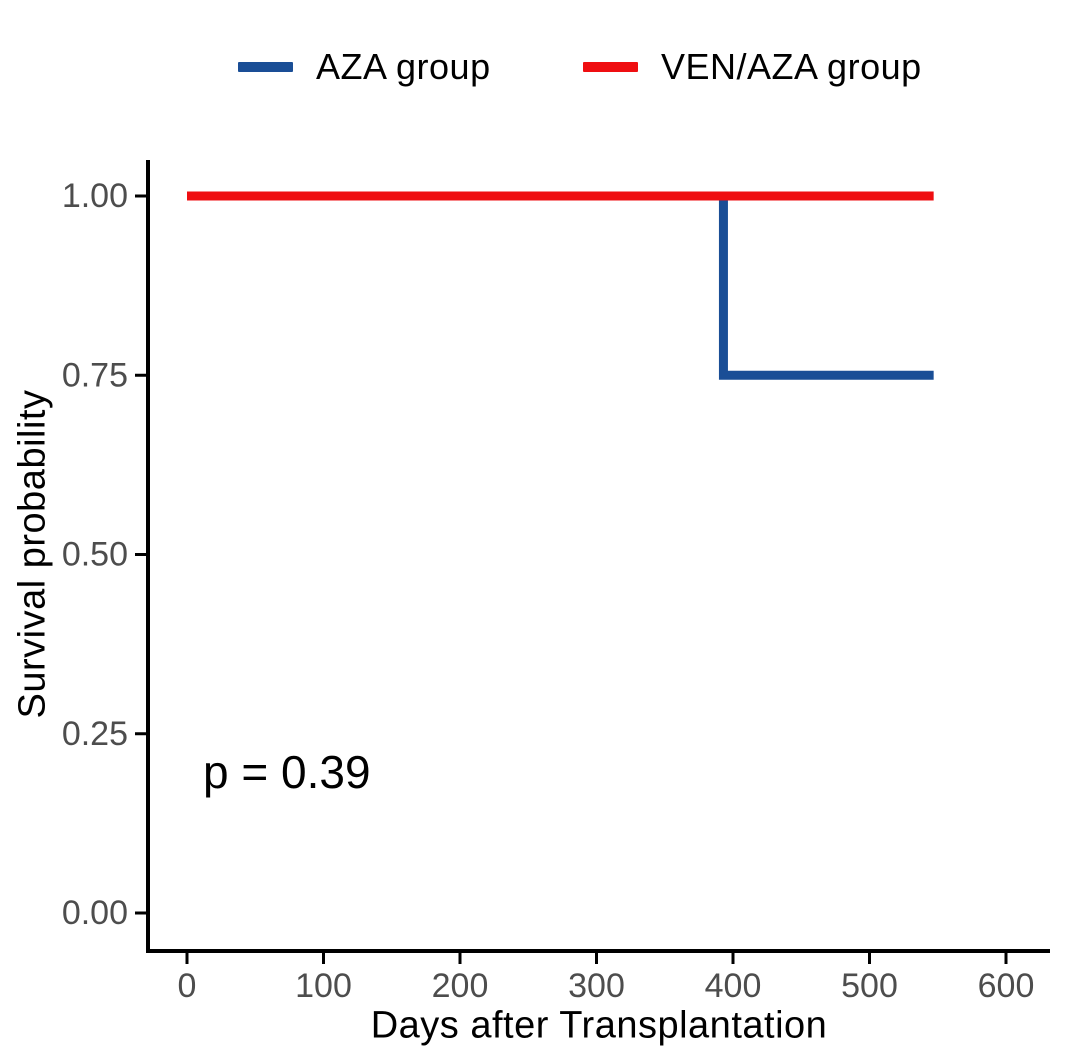  Describe the element at coordinates (95, 196) in the screenshot. I see `y-tick-label: 1.00` at that location.